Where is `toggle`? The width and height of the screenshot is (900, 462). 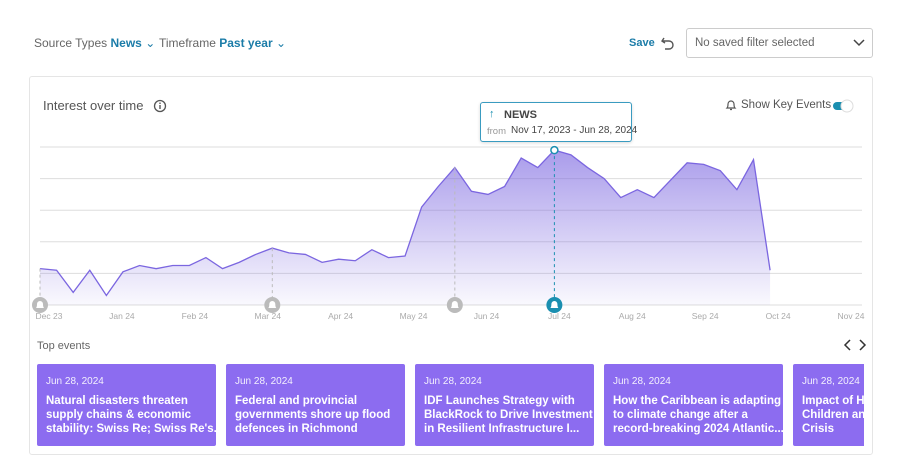 toggle is located at coordinates (843, 106).